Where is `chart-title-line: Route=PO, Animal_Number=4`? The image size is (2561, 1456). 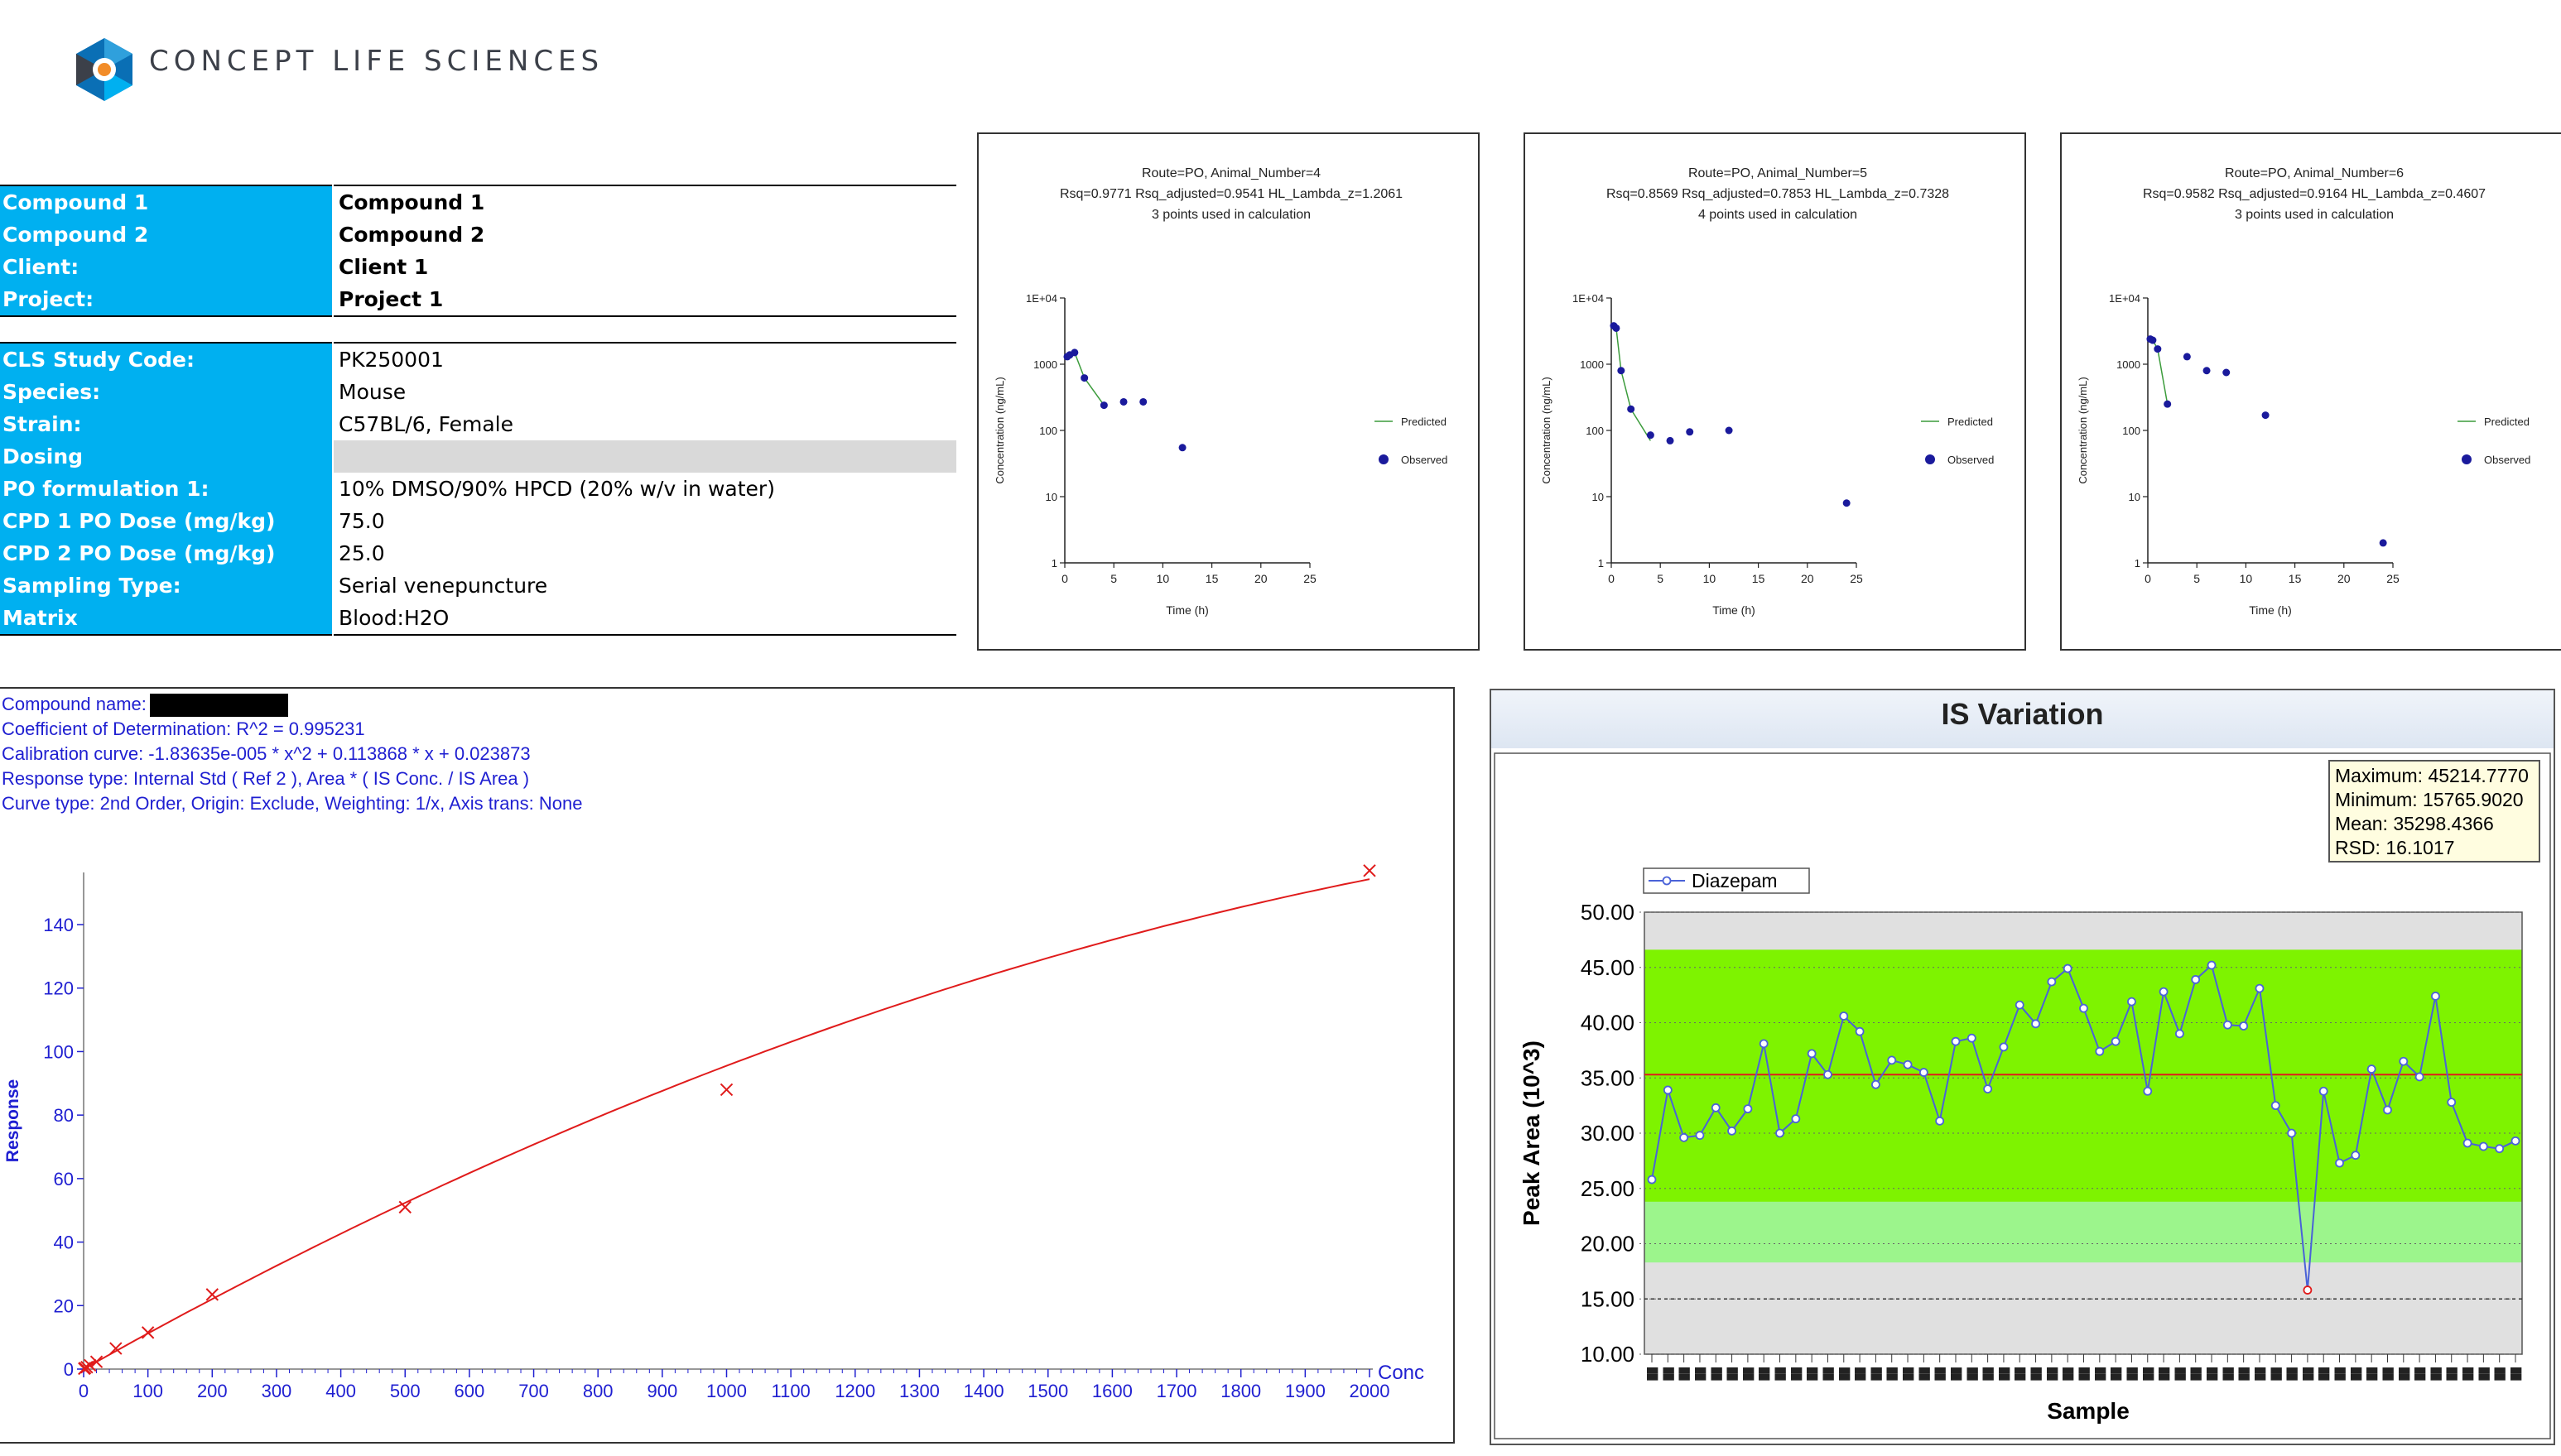 chart-title-line: Route=PO, Animal_Number=4 is located at coordinates (1231, 173).